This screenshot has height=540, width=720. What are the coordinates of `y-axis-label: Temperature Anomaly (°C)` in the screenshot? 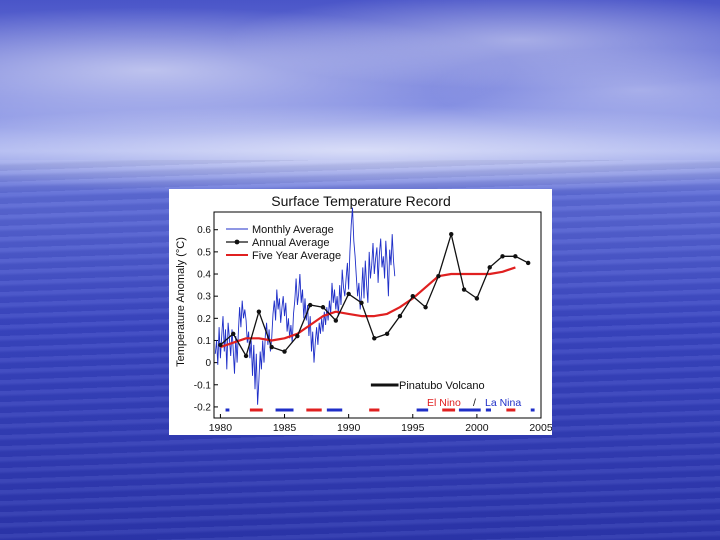 It's located at (181, 302).